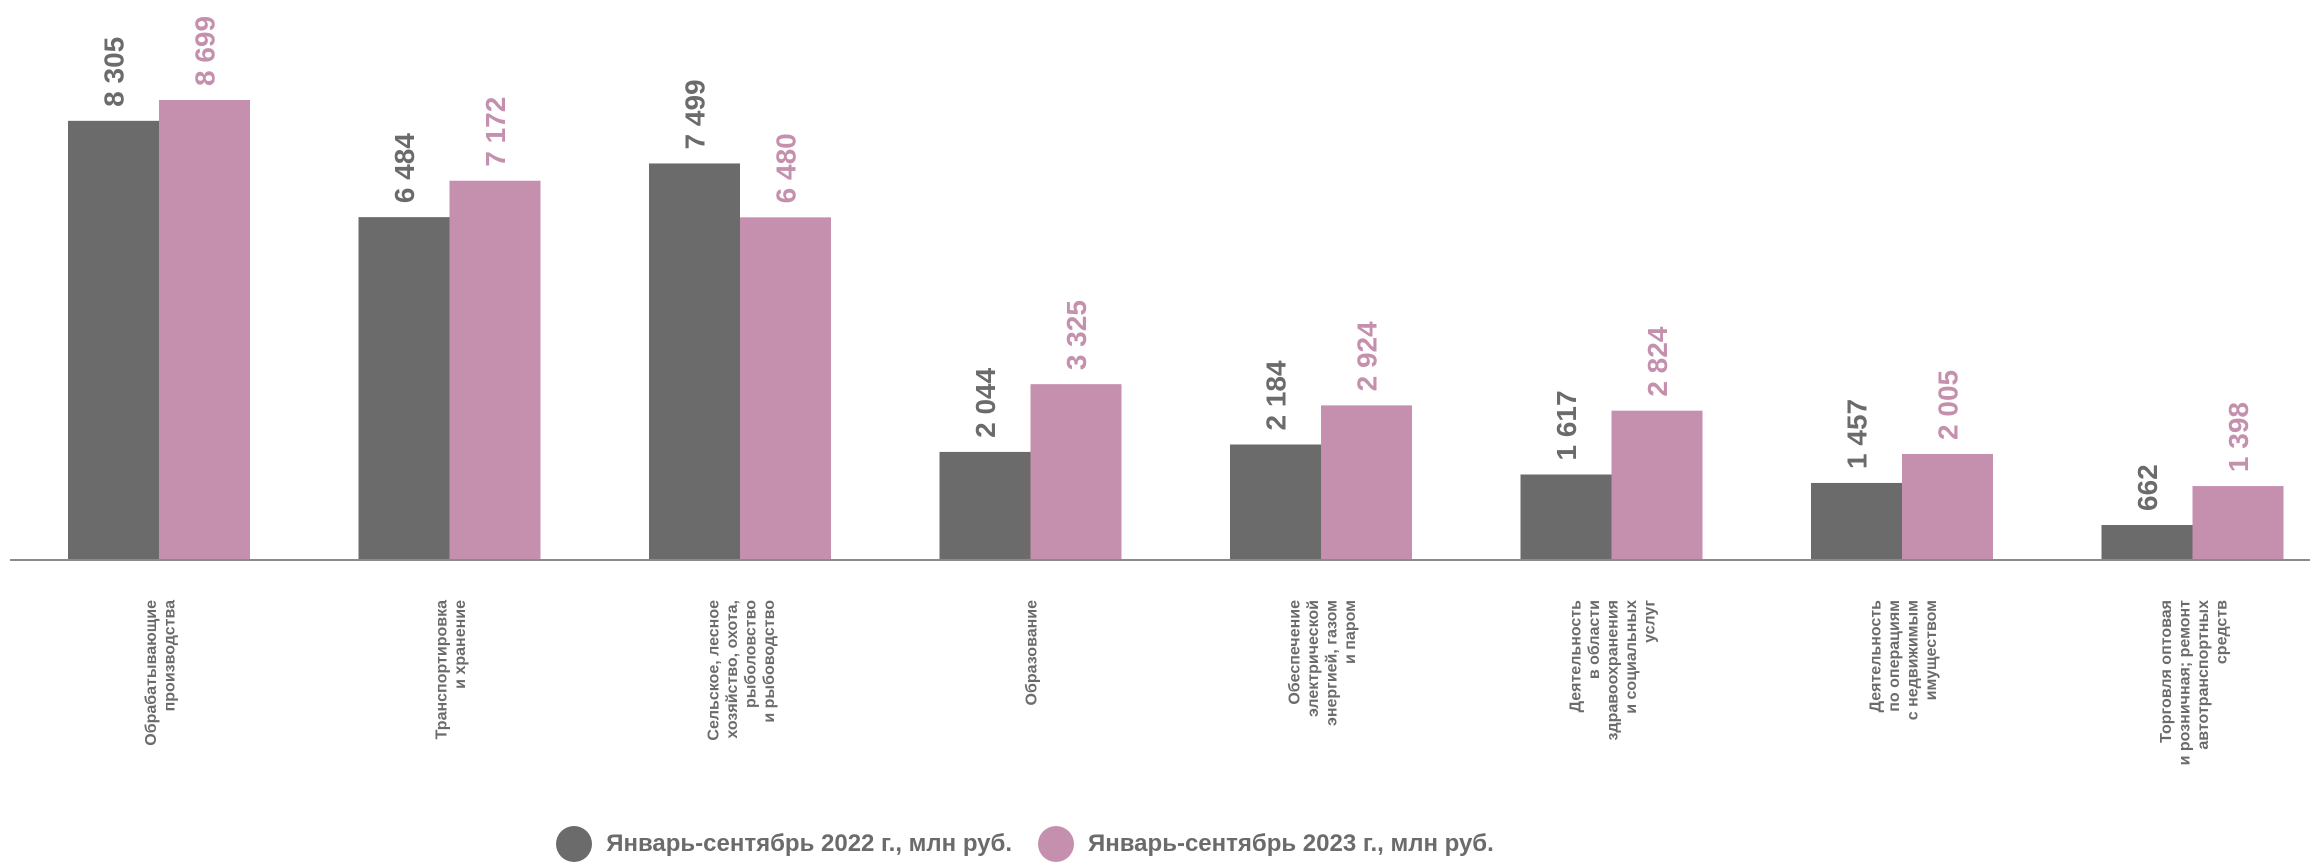 The height and width of the screenshot is (864, 2310). I want to click on category-label-2-line-3: и рыбоводство, so click(769, 661).